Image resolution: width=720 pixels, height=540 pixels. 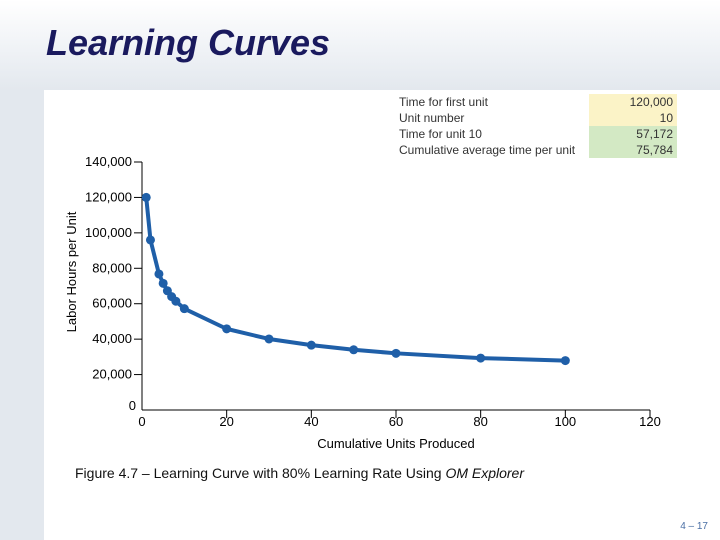 I want to click on info-label: Time for unit 10, so click(x=440, y=134).